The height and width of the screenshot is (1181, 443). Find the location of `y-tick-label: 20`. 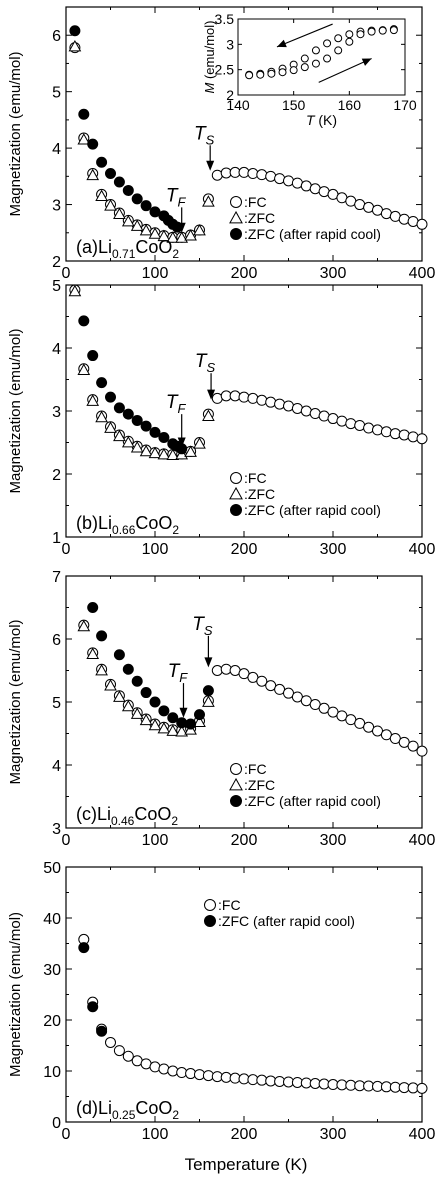

y-tick-label: 20 is located at coordinates (52, 1021).